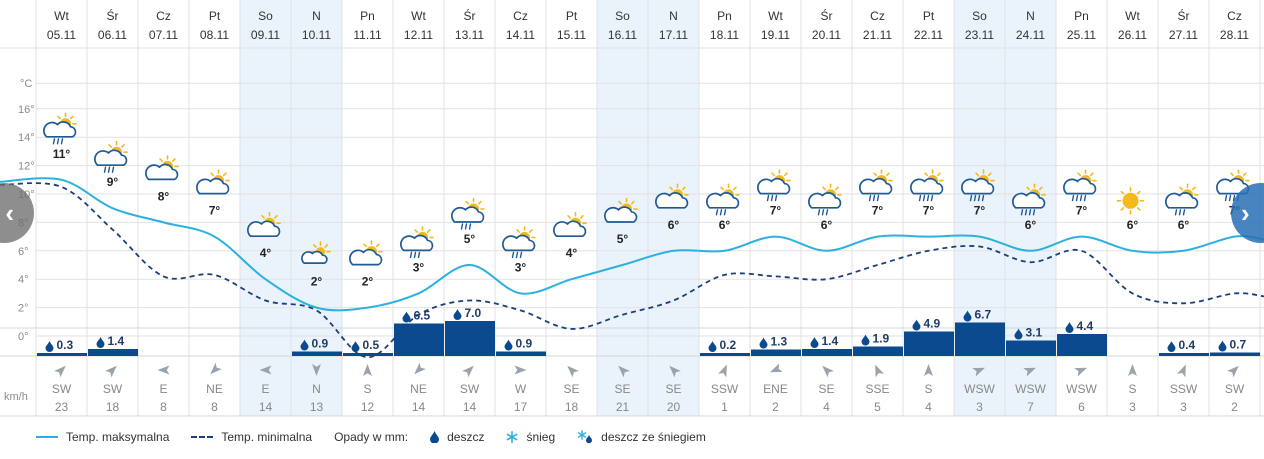 The image size is (1264, 459). I want to click on y-tick-label: 14°, so click(26, 138).